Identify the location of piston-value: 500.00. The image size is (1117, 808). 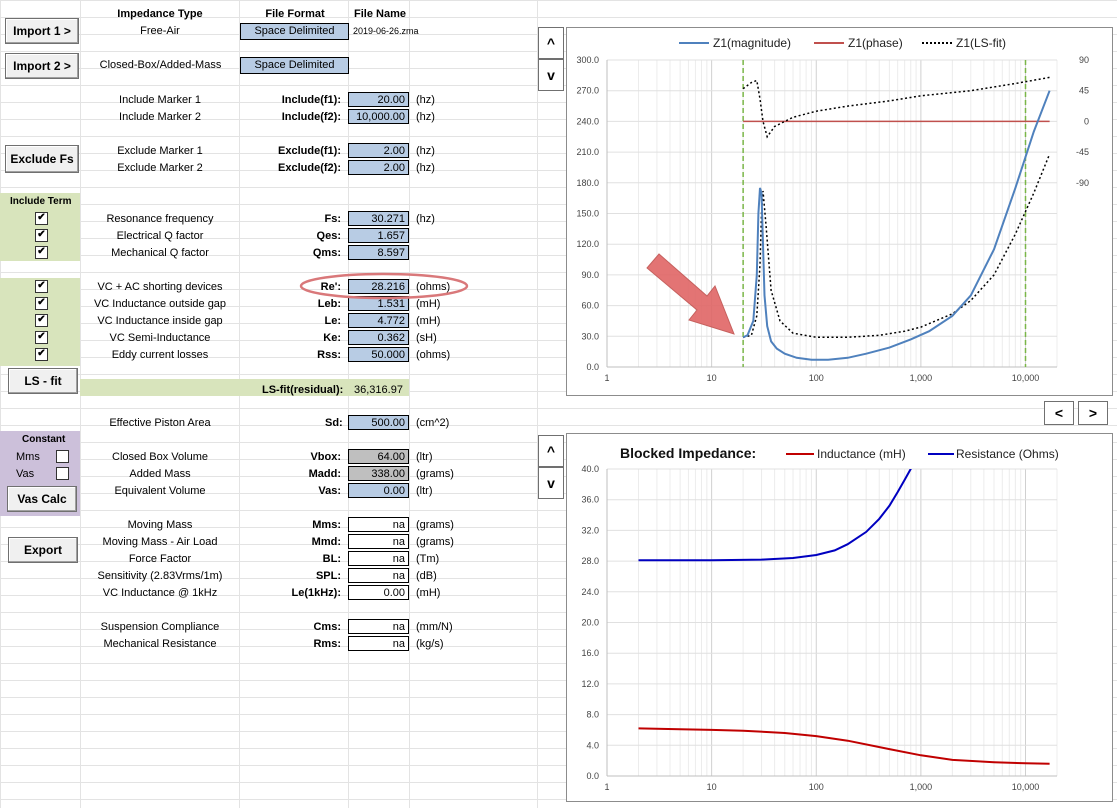
(378, 422).